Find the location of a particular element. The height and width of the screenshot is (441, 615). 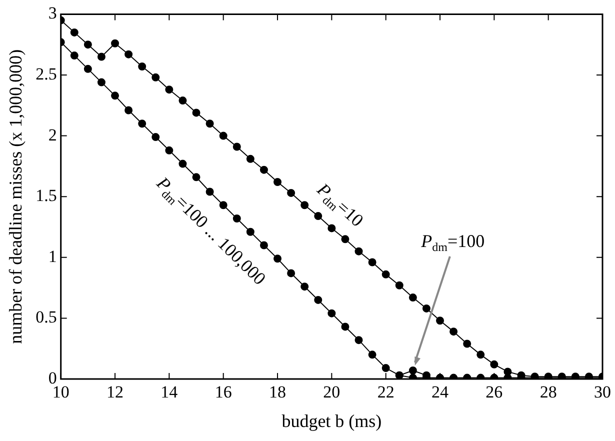

y-tick-label: 2 is located at coordinates (52, 134).